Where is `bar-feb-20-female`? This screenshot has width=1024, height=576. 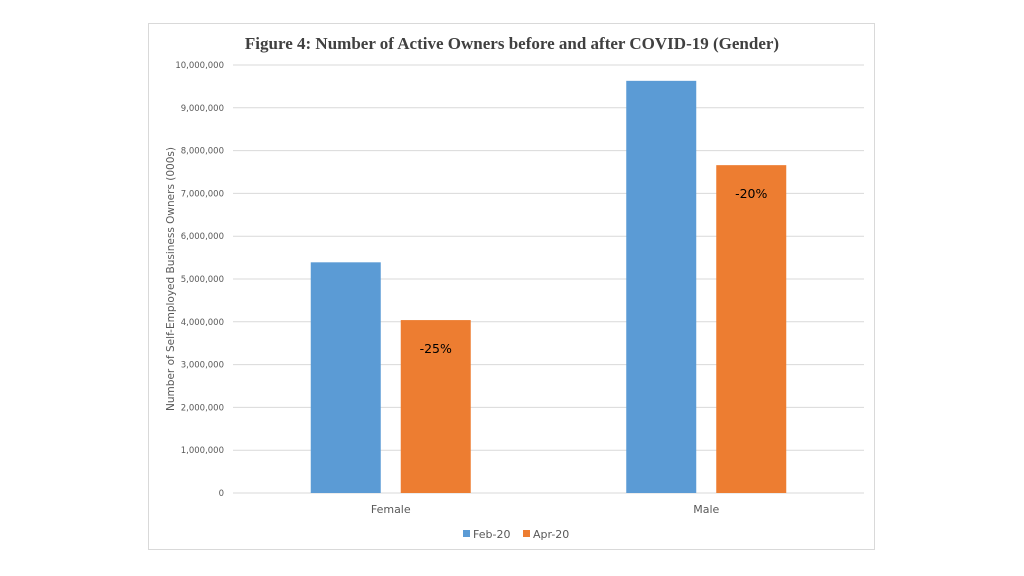 bar-feb-20-female is located at coordinates (345, 377).